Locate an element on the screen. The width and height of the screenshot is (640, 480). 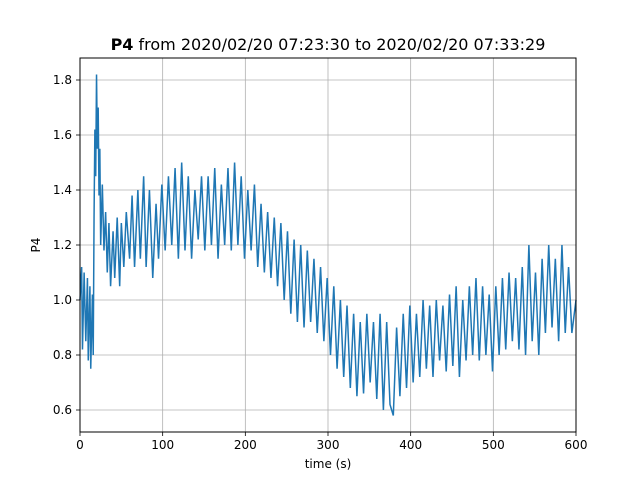
y-tick-label: 1.4 is located at coordinates (62, 190).